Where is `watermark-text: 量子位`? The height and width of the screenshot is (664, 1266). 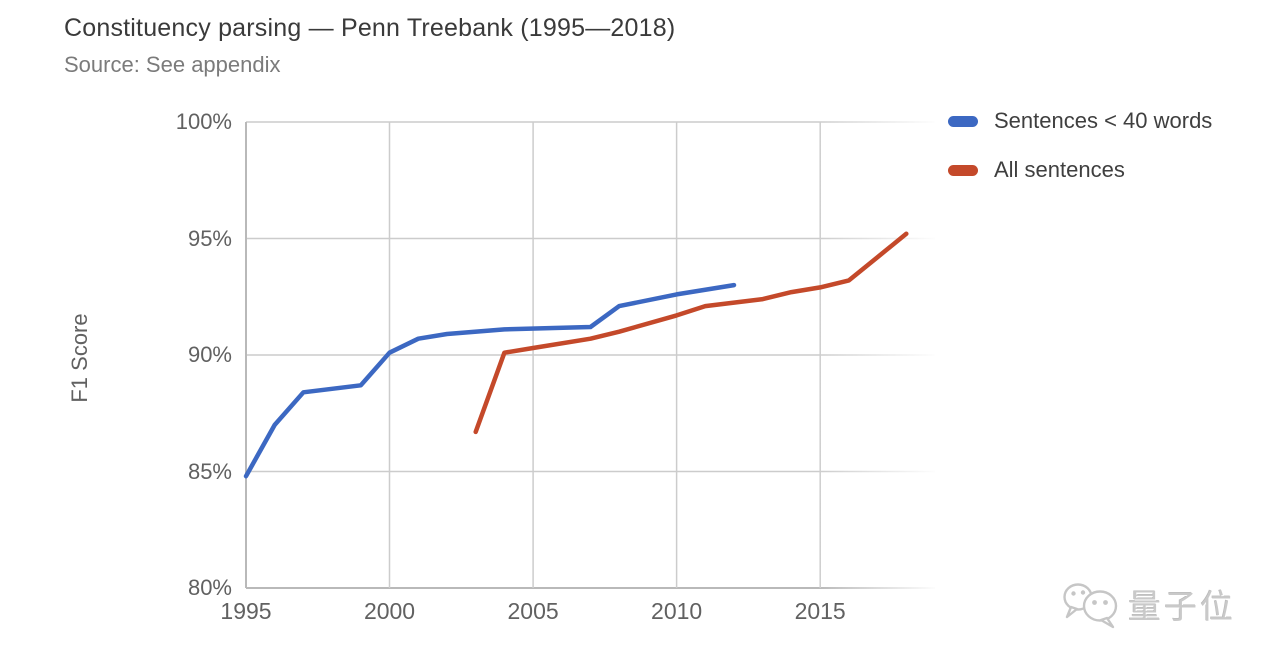 watermark-text: 量子位 is located at coordinates (1182, 606).